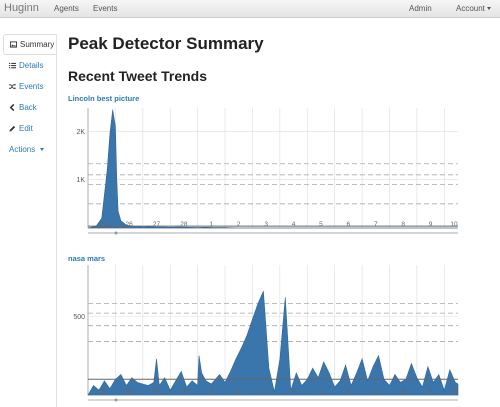  I want to click on sidebar-item-events: Events, so click(30, 86).